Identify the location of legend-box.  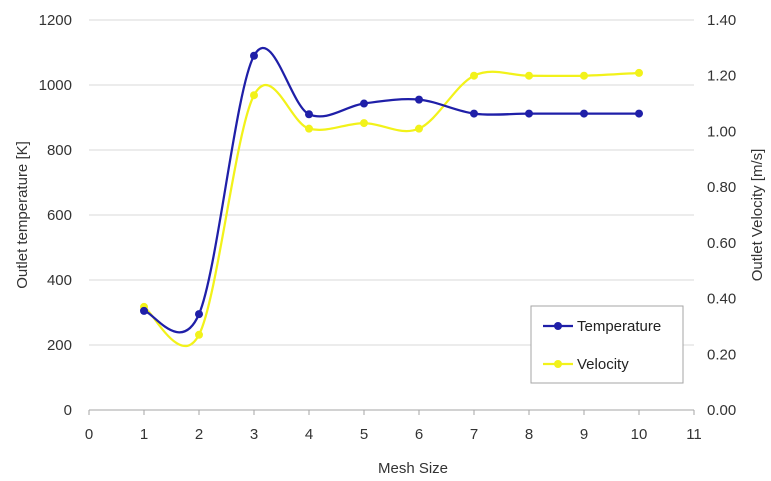
(607, 344).